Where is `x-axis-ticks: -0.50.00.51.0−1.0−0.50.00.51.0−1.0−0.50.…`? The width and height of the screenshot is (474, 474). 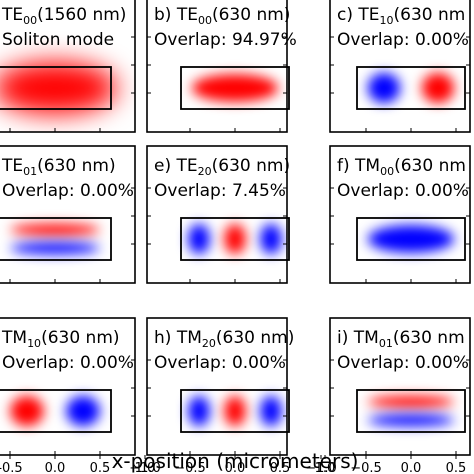
x-axis-ticks: -0.50.00.51.0−1.0−0.50.00.51.0−1.0−0.50.… is located at coordinates (233, 464).